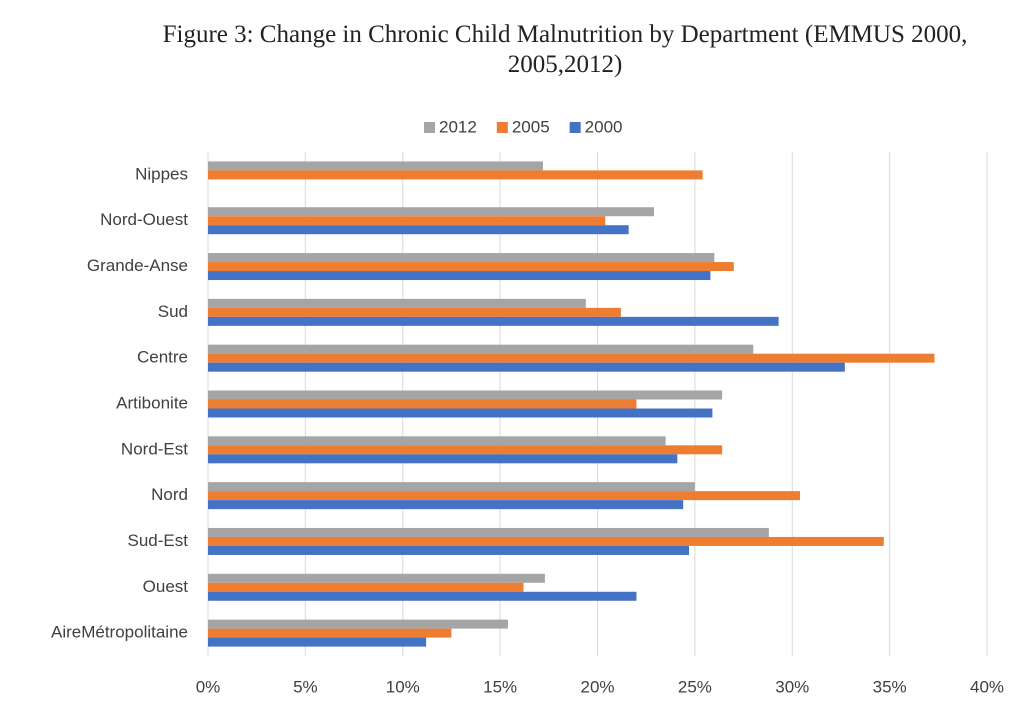 The image size is (1024, 702). What do you see at coordinates (137, 265) in the screenshot?
I see `y-tick-label: Grande-Anse` at bounding box center [137, 265].